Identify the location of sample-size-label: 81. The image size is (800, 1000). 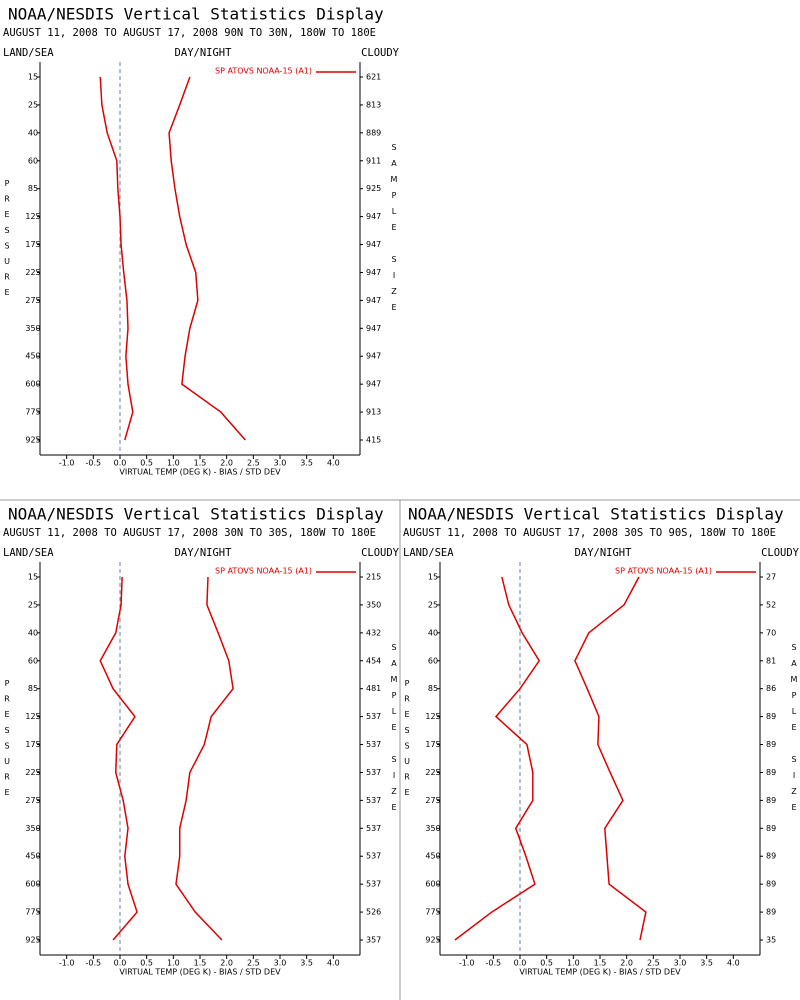
(771, 660).